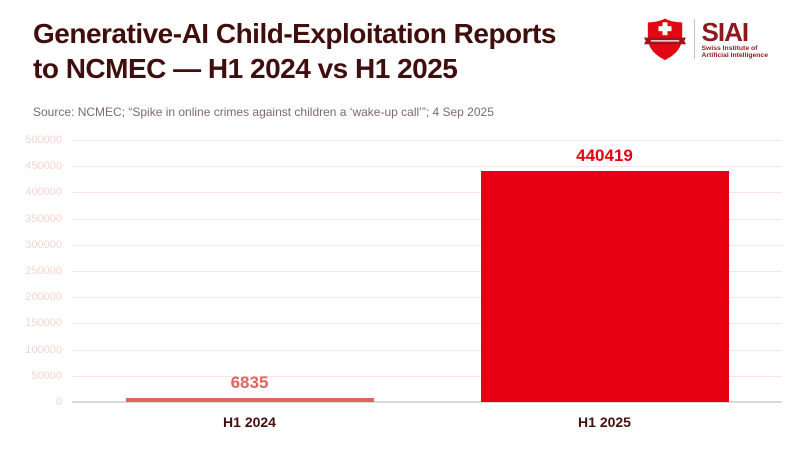 This screenshot has height=450, width=800. I want to click on y-axis-tick-label: 50000, so click(46, 375).